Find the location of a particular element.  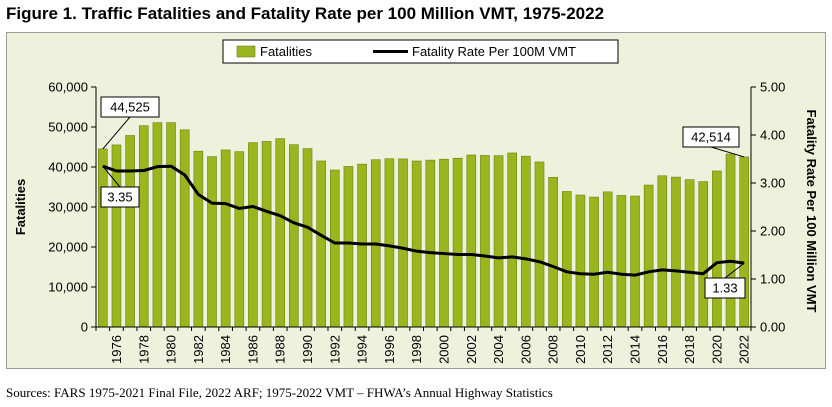

right-tick-label: 4.00 is located at coordinates (772, 135).